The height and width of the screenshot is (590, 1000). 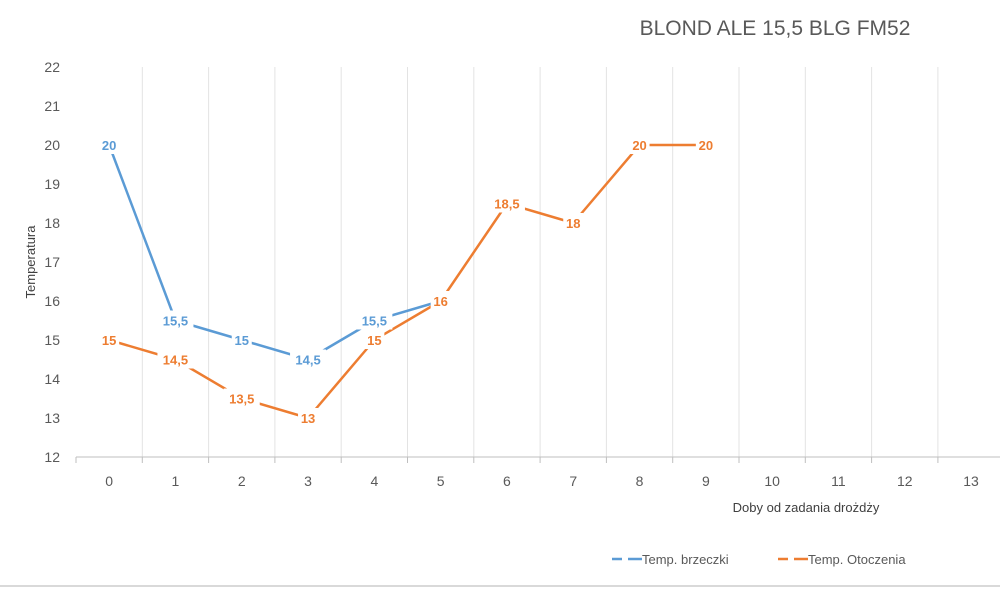 I want to click on y-tick-label: 13, so click(x=52, y=418).